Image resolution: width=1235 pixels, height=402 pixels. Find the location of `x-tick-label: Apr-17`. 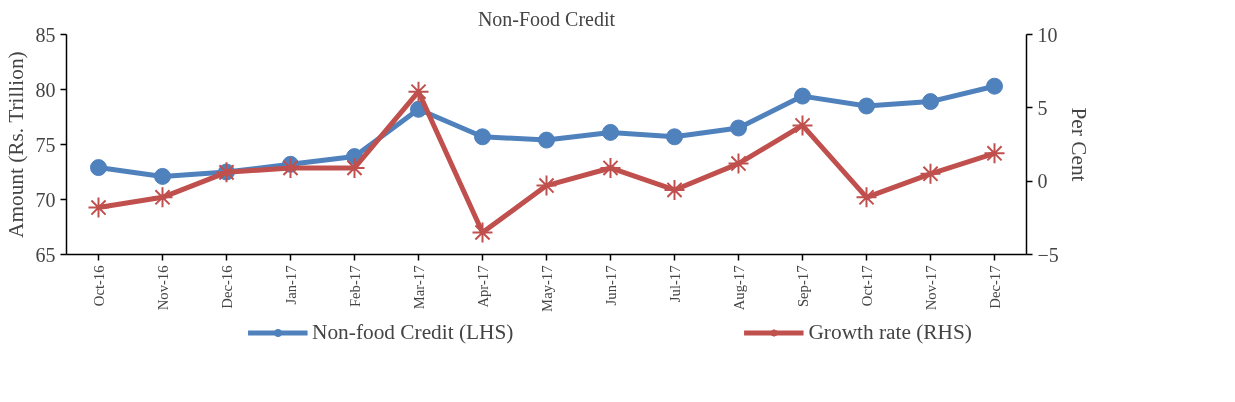

x-tick-label: Apr-17 is located at coordinates (482, 286).